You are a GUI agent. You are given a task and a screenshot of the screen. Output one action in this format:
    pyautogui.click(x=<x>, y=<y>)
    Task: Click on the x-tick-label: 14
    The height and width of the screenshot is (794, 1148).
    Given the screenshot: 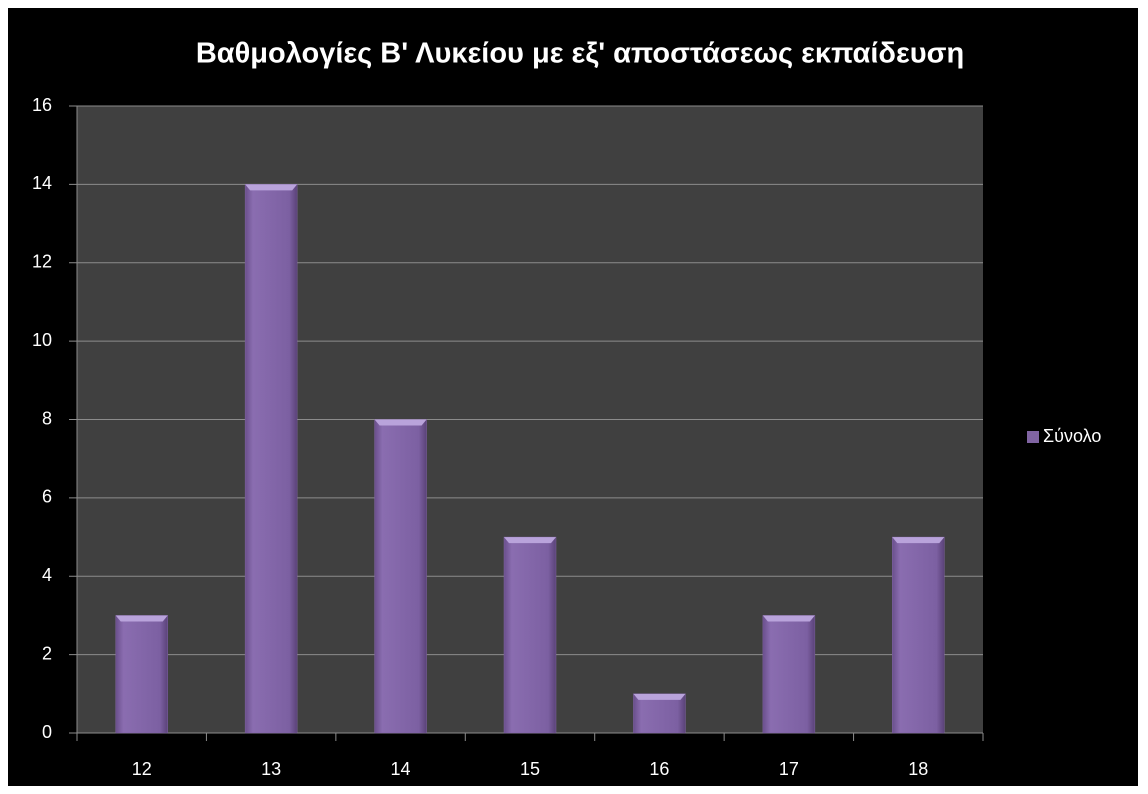 What is the action you would take?
    pyautogui.click(x=401, y=769)
    